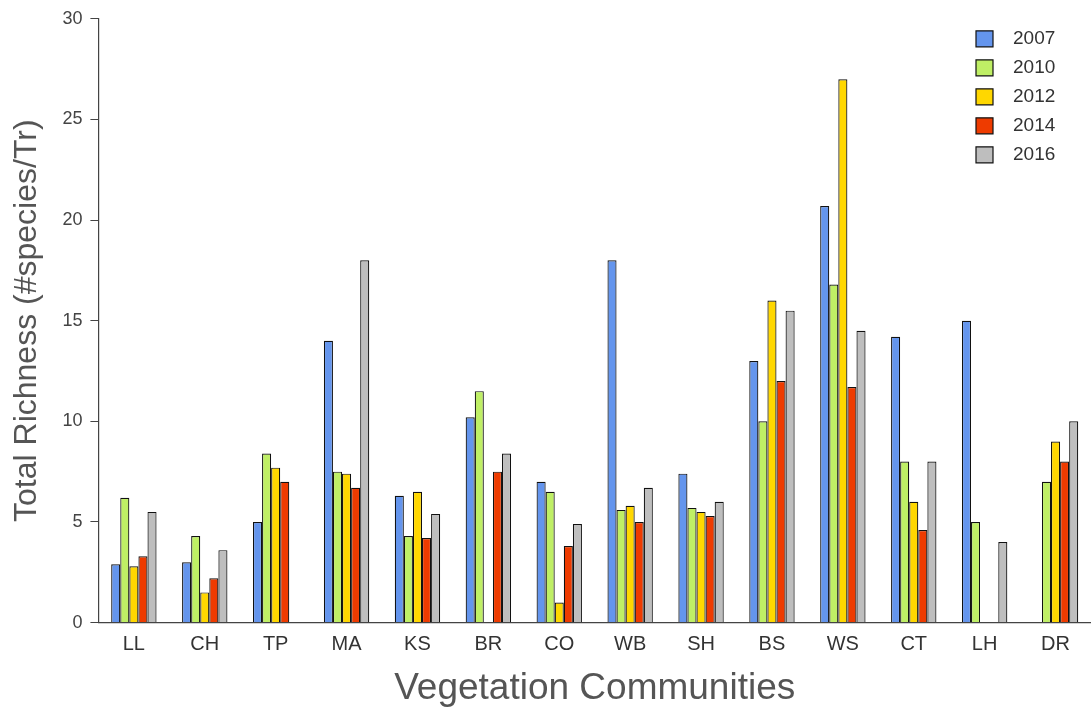 The width and height of the screenshot is (1091, 717). Describe the element at coordinates (77, 621) in the screenshot. I see `y-tick-label: 0` at that location.